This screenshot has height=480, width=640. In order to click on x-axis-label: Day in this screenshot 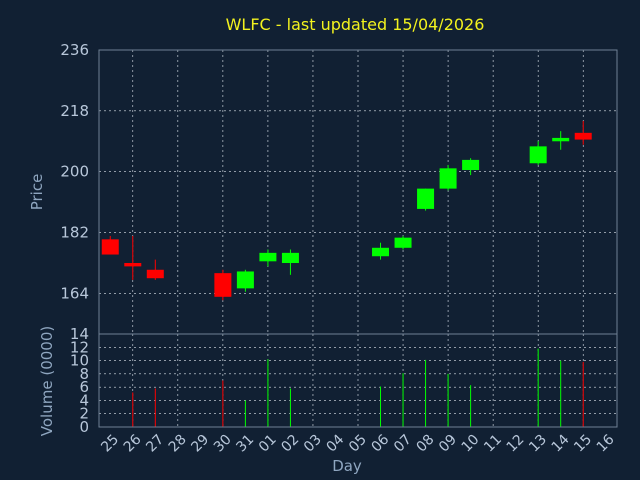, I will do `click(347, 466)`.